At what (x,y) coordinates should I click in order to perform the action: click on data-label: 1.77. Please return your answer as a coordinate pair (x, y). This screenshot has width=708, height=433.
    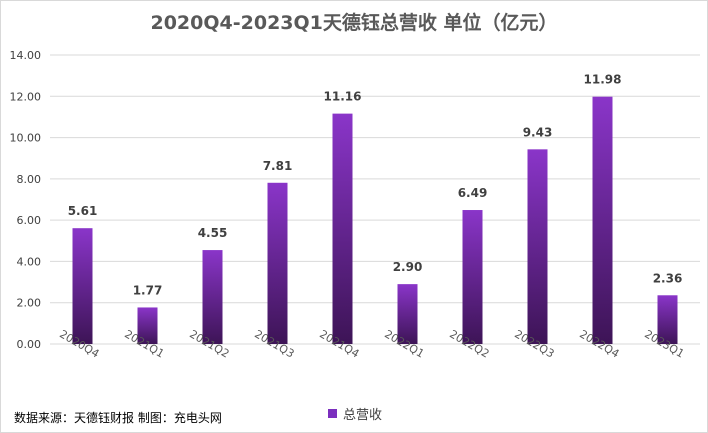
    Looking at the image, I should click on (148, 290).